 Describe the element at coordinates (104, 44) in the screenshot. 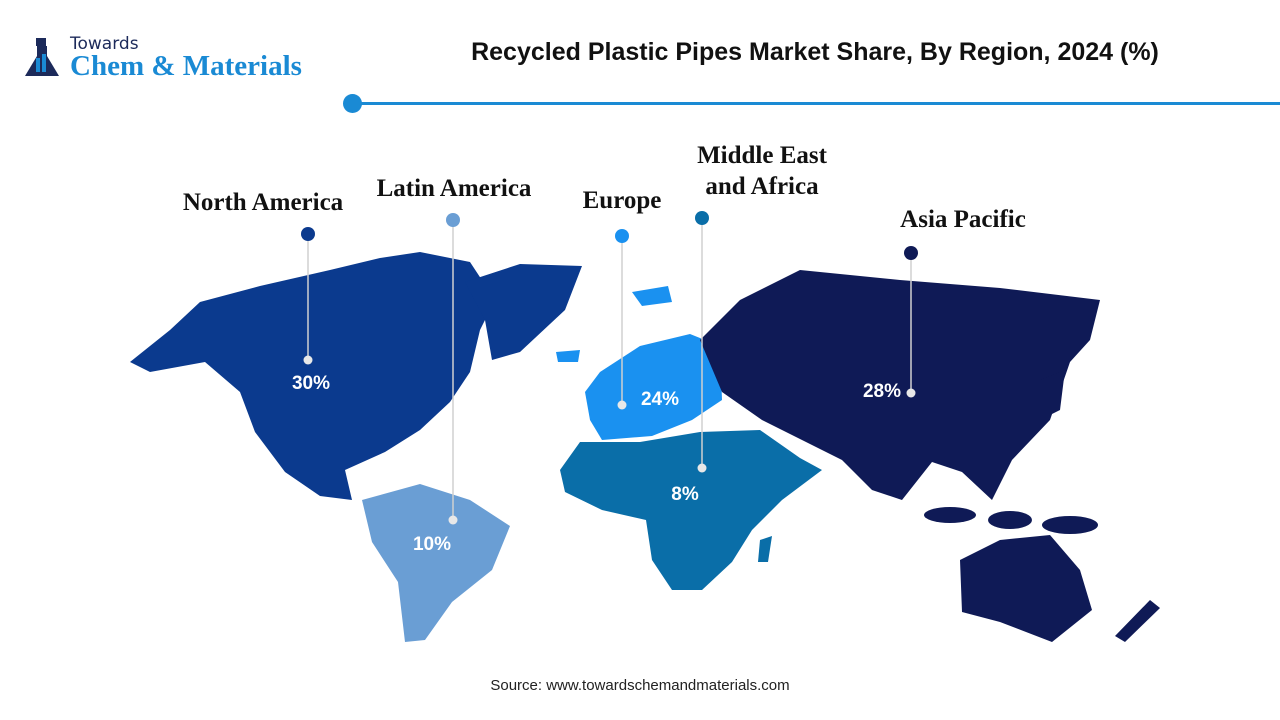

I see `logo-towards: Towards` at that location.